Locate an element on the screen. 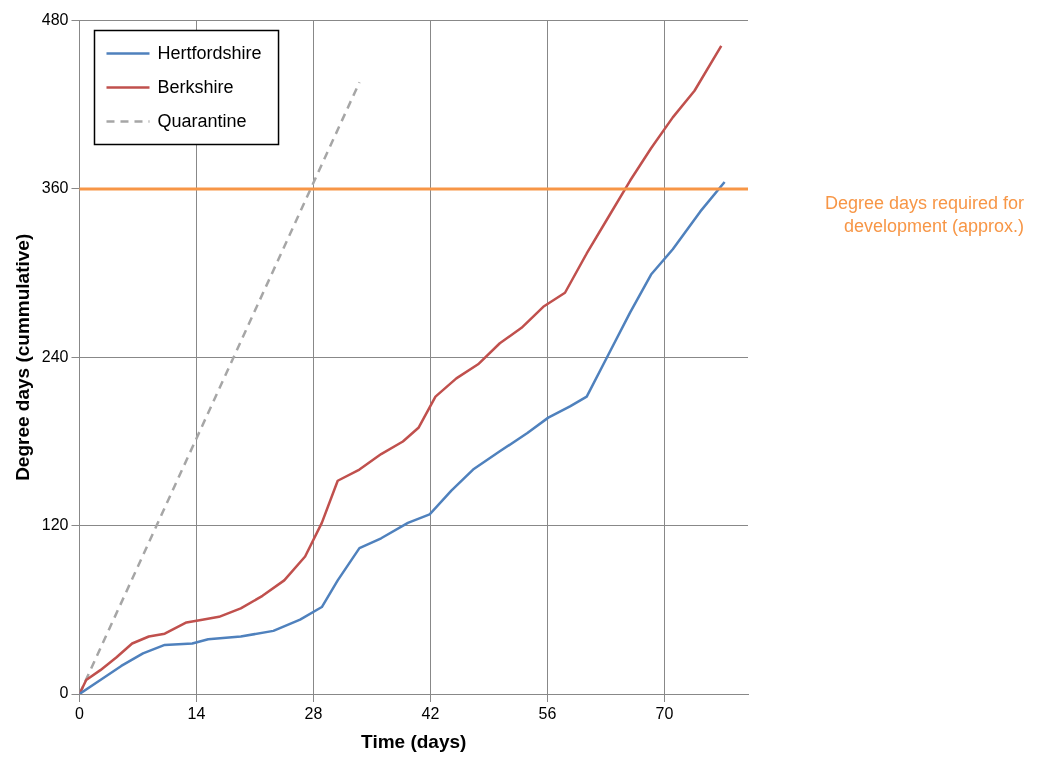 This screenshot has height=774, width=1044. ref-line-label: Degree days required for development (approx.) is located at coordinates (924, 214).